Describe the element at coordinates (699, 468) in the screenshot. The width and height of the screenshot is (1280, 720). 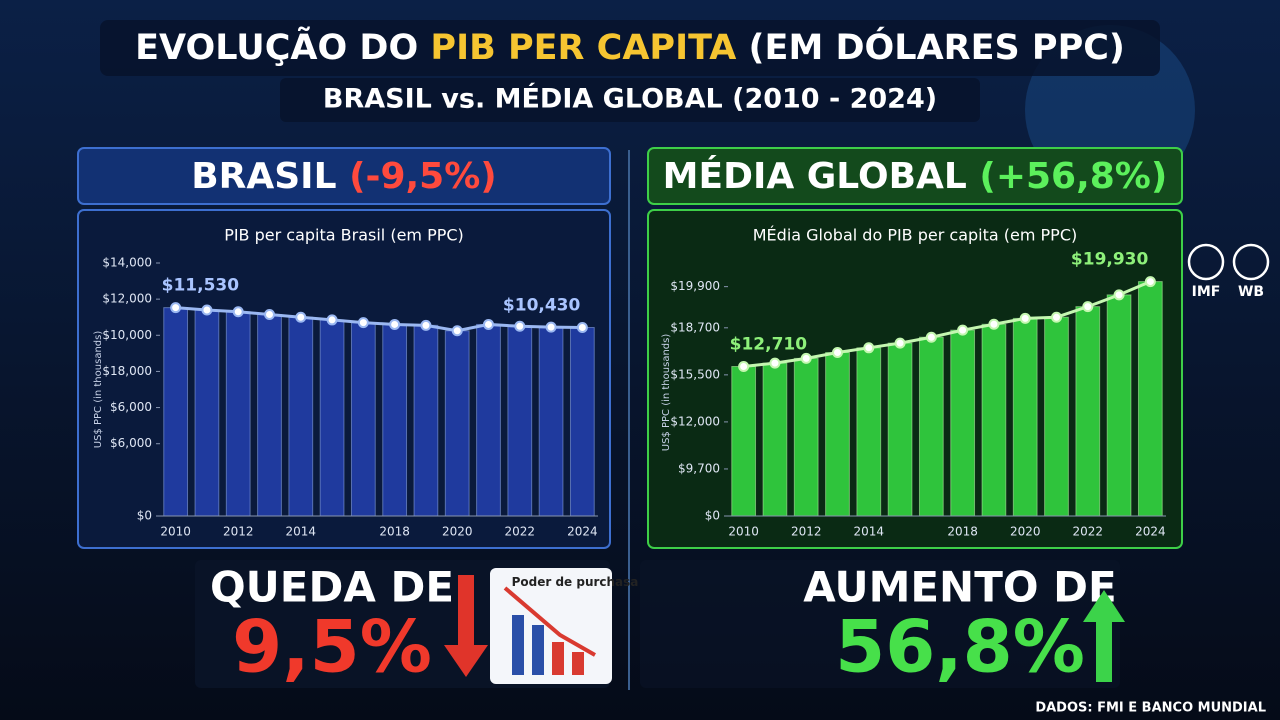
I see `y-tick-label: $9,700` at that location.